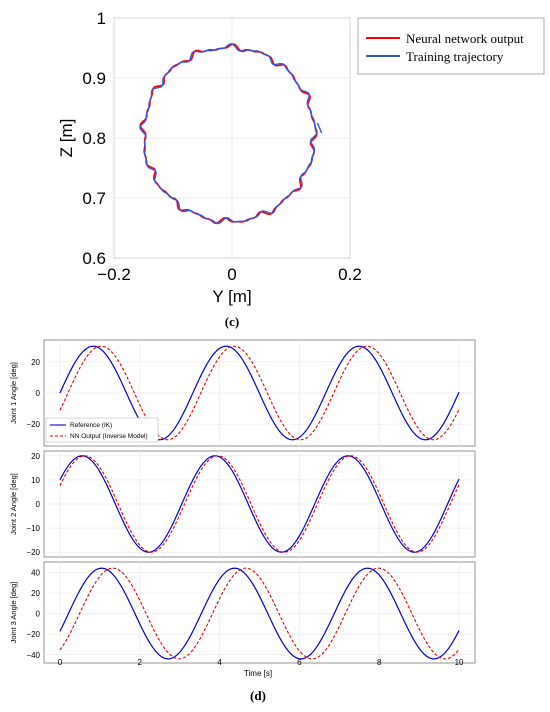  I want to click on joint-2-subplot: 20 10 0 −10 −20 Joint 2 Angle [deg], so click(242, 504).